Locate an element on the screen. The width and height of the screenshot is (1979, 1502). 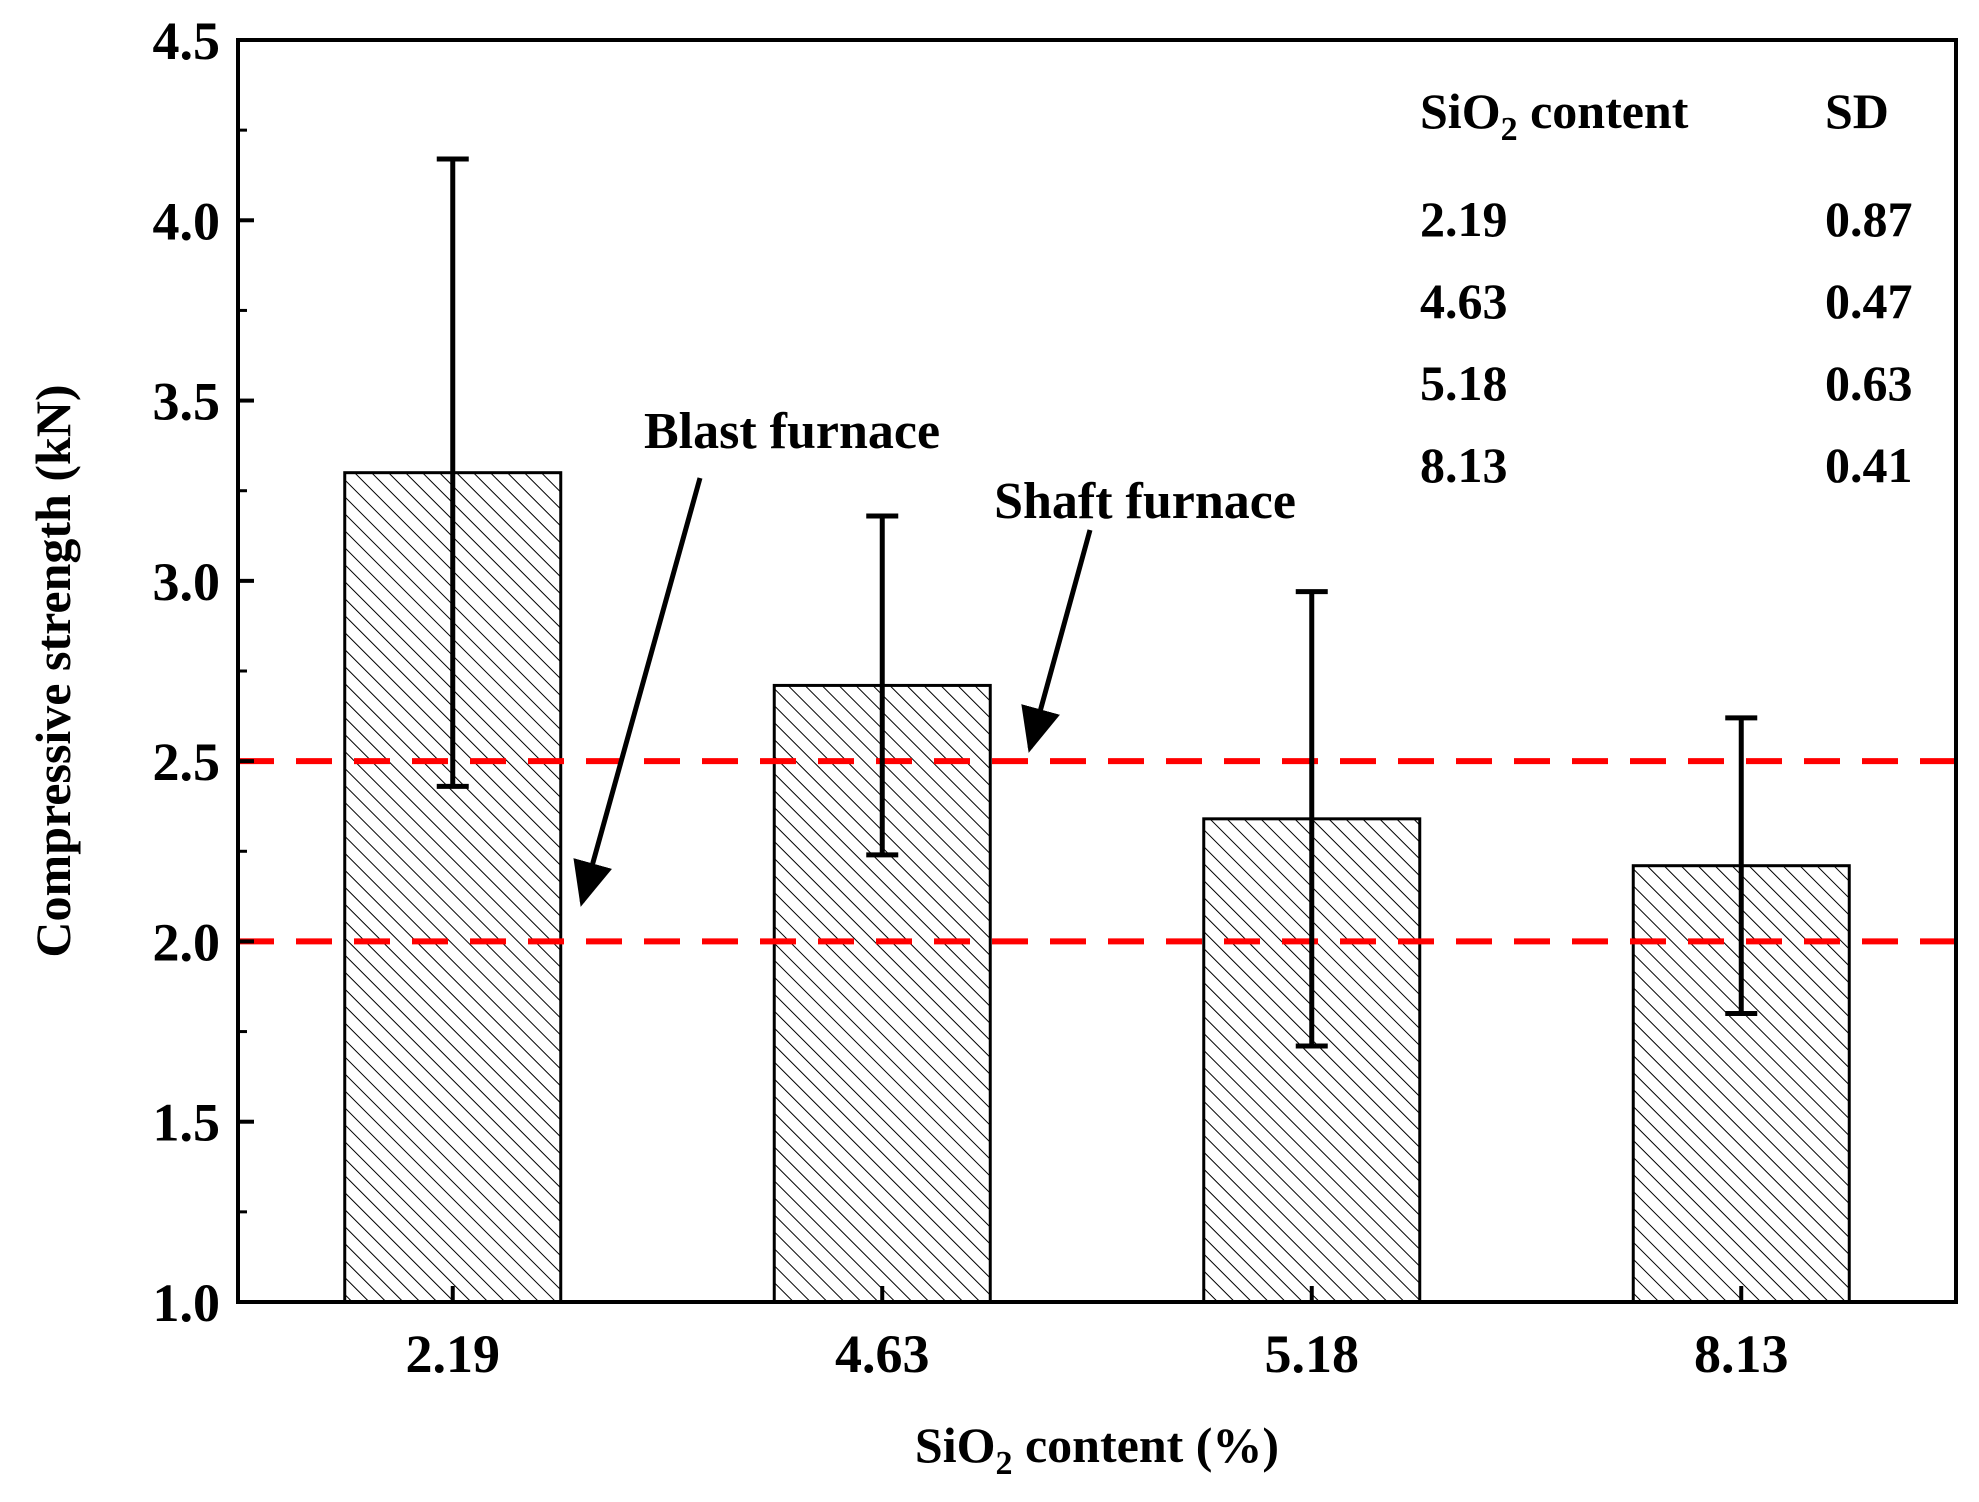
sd-row-content: 4.63 is located at coordinates (1464, 301).